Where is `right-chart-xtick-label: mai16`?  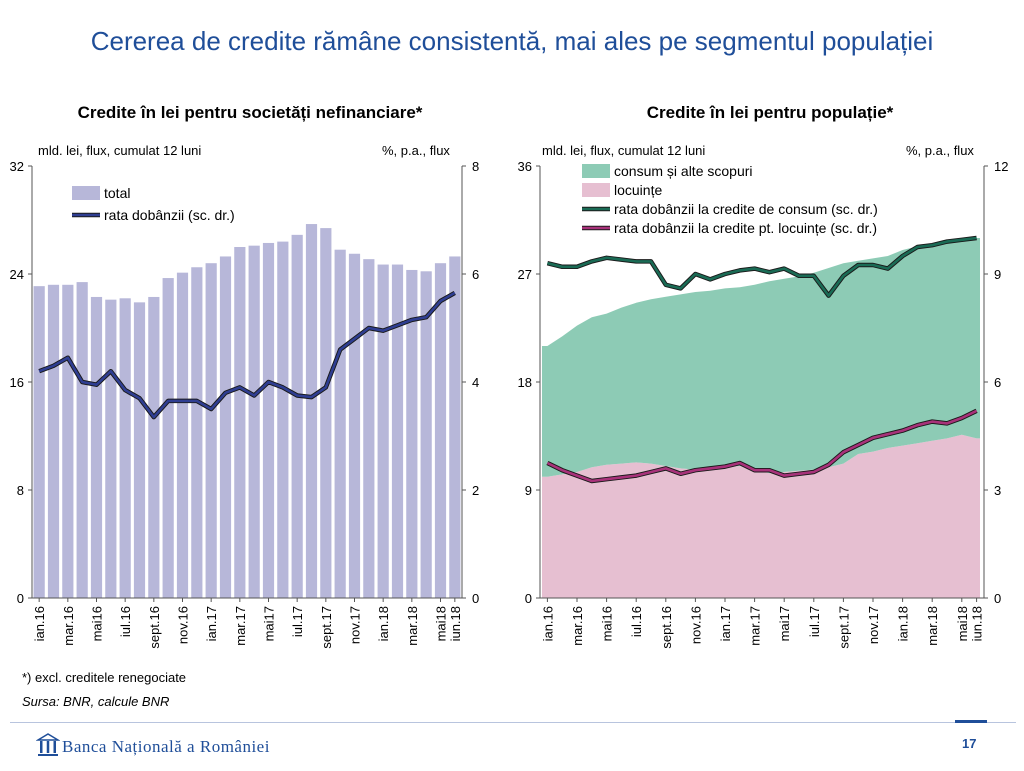
right-chart-xtick-label: mai16 is located at coordinates (607, 623).